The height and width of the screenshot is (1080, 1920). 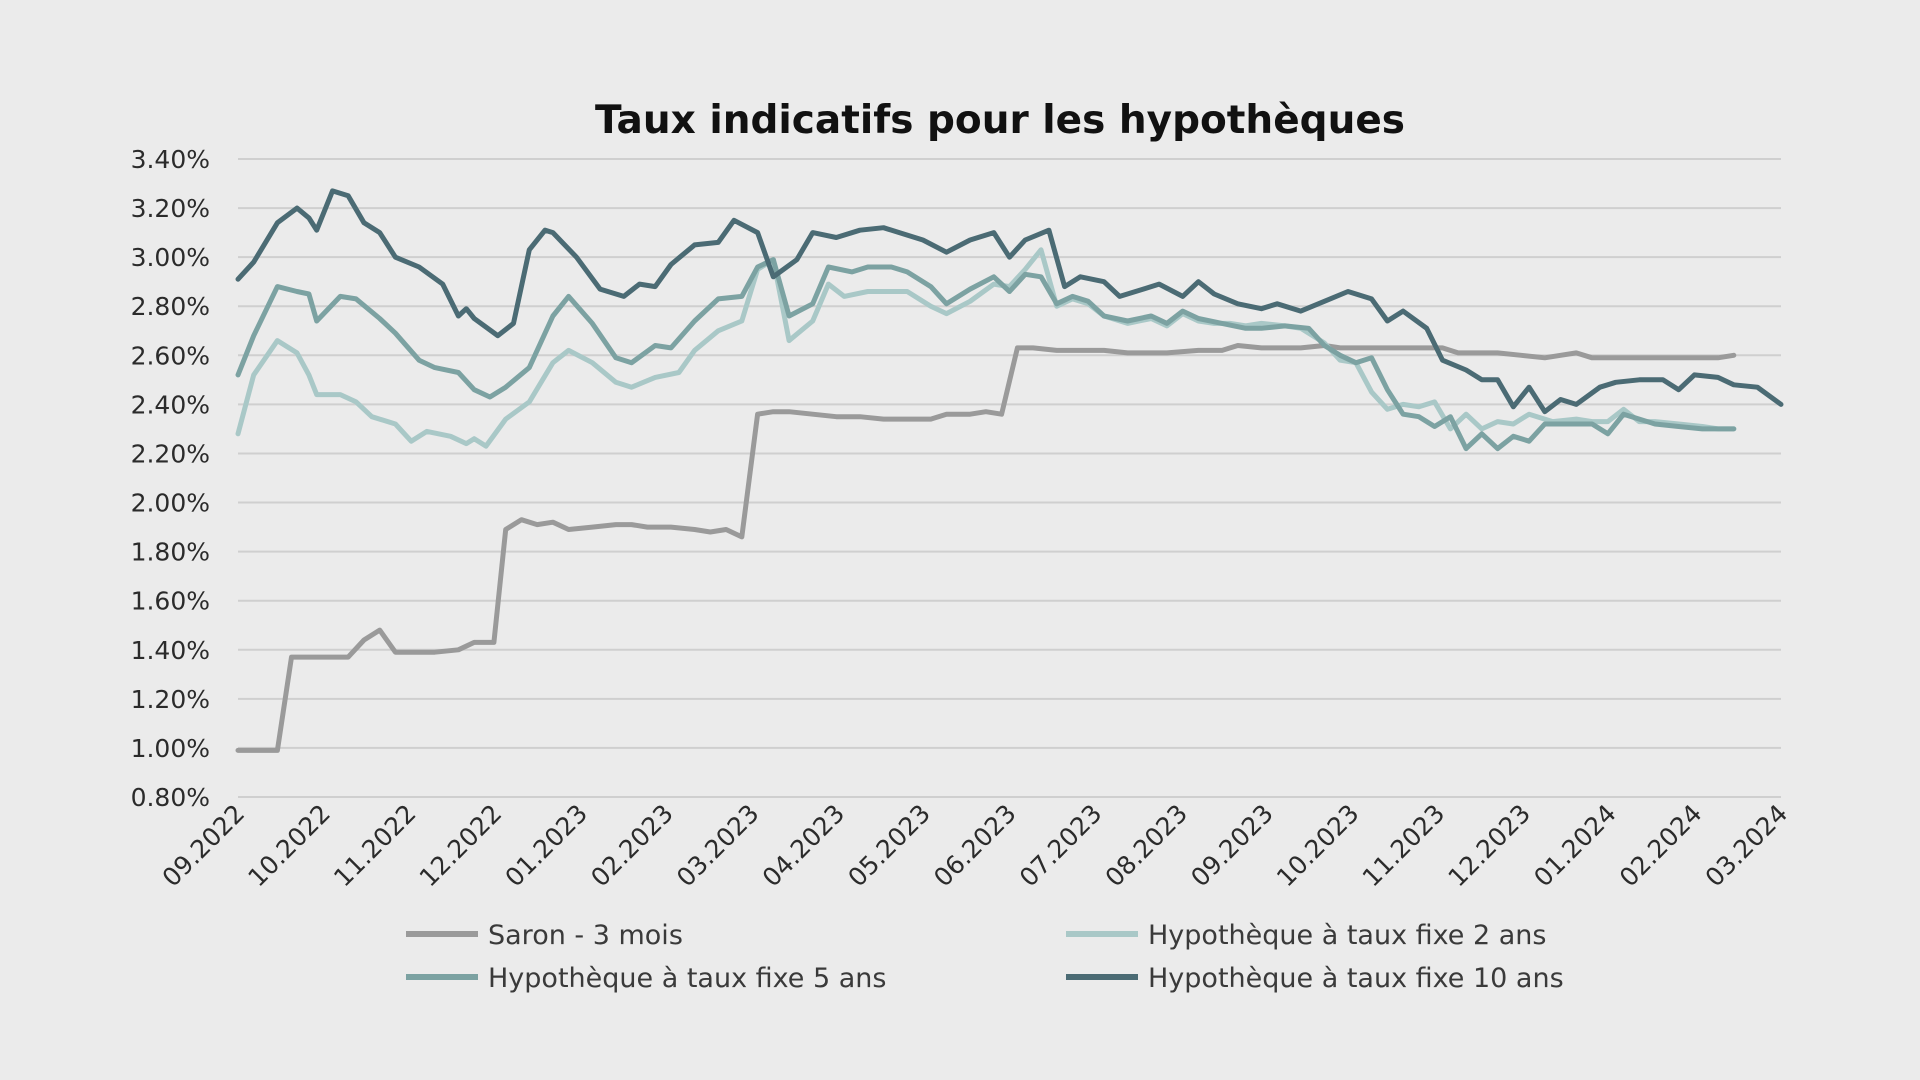 I want to click on x-tick-label: 02.2023, so click(x=632, y=846).